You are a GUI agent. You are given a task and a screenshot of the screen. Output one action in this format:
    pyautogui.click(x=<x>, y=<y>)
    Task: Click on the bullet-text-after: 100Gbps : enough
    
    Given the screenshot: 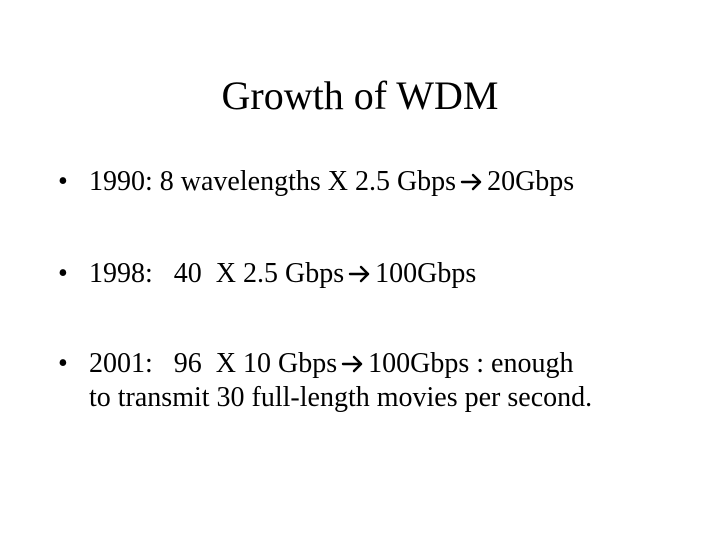 What is the action you would take?
    pyautogui.click(x=471, y=363)
    